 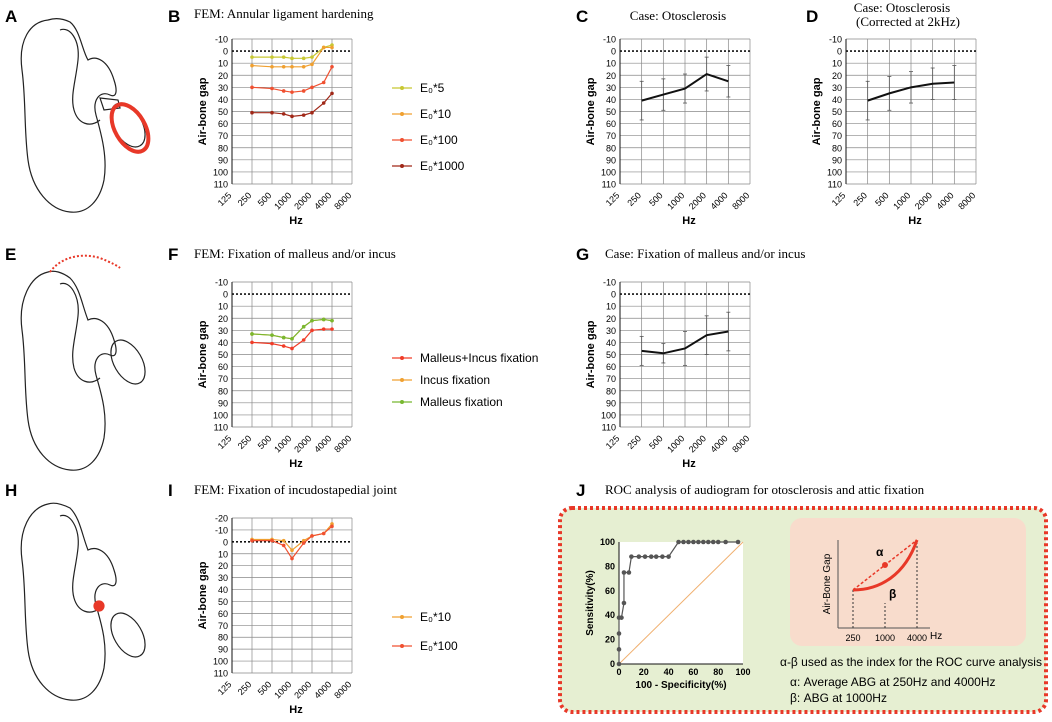 I want to click on panel-letter-F: F, so click(x=173, y=254).